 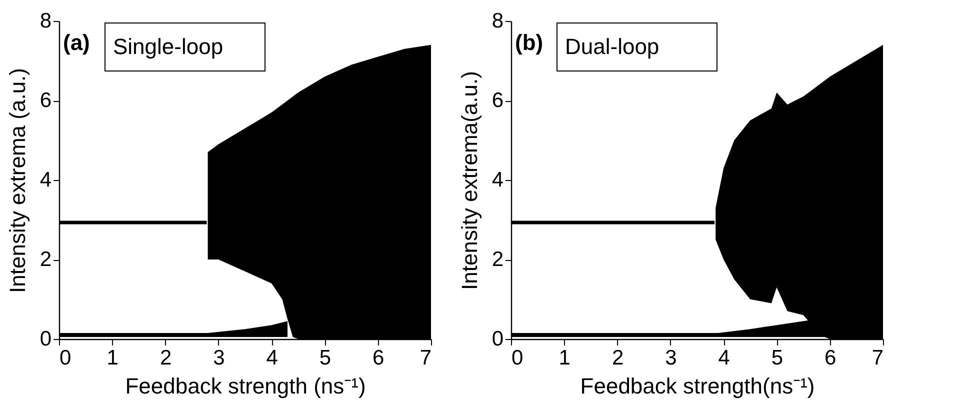 What do you see at coordinates (612, 46) in the screenshot?
I see `annotation: Dual-loop` at bounding box center [612, 46].